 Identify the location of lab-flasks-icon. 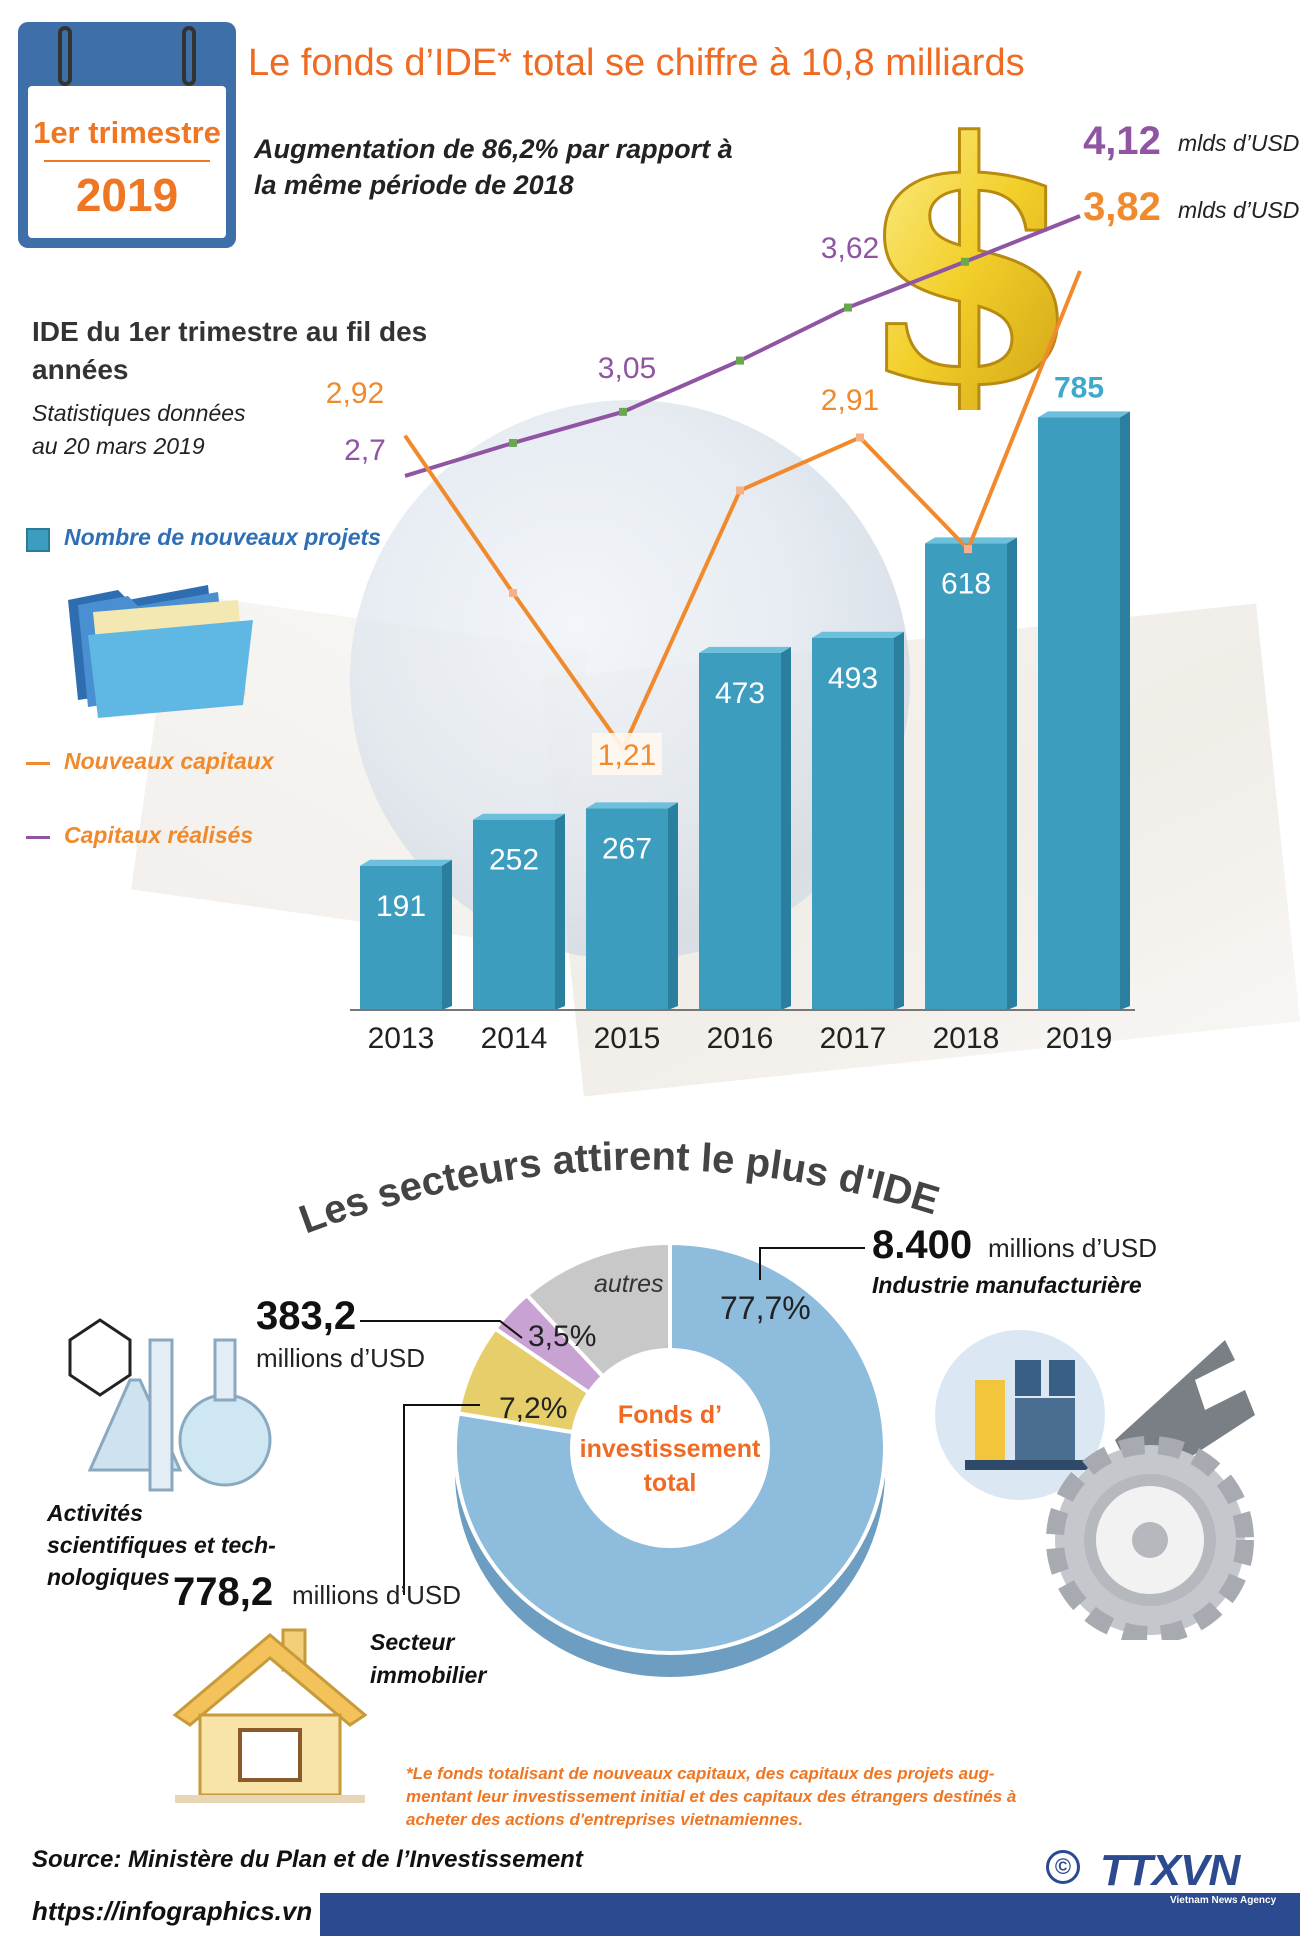
(170, 1405).